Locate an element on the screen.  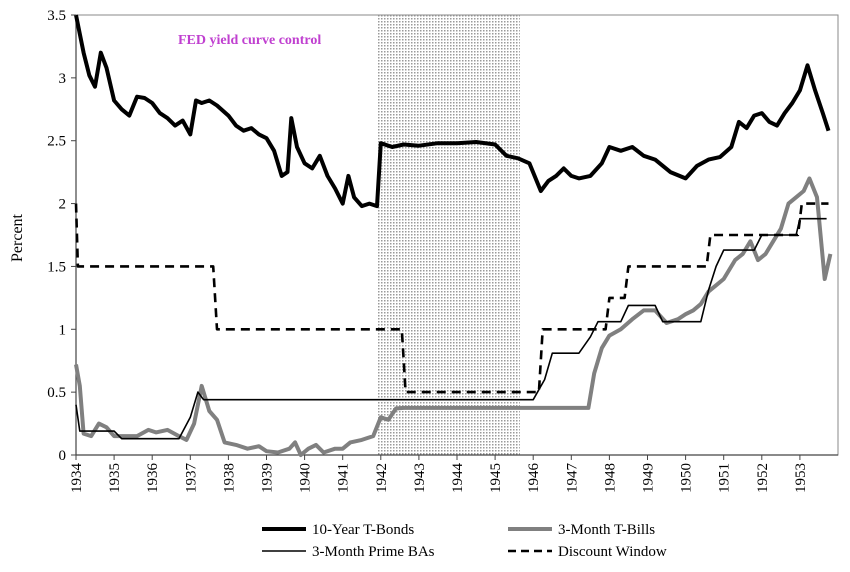
y-tick-label: 1 is located at coordinates (63, 330).